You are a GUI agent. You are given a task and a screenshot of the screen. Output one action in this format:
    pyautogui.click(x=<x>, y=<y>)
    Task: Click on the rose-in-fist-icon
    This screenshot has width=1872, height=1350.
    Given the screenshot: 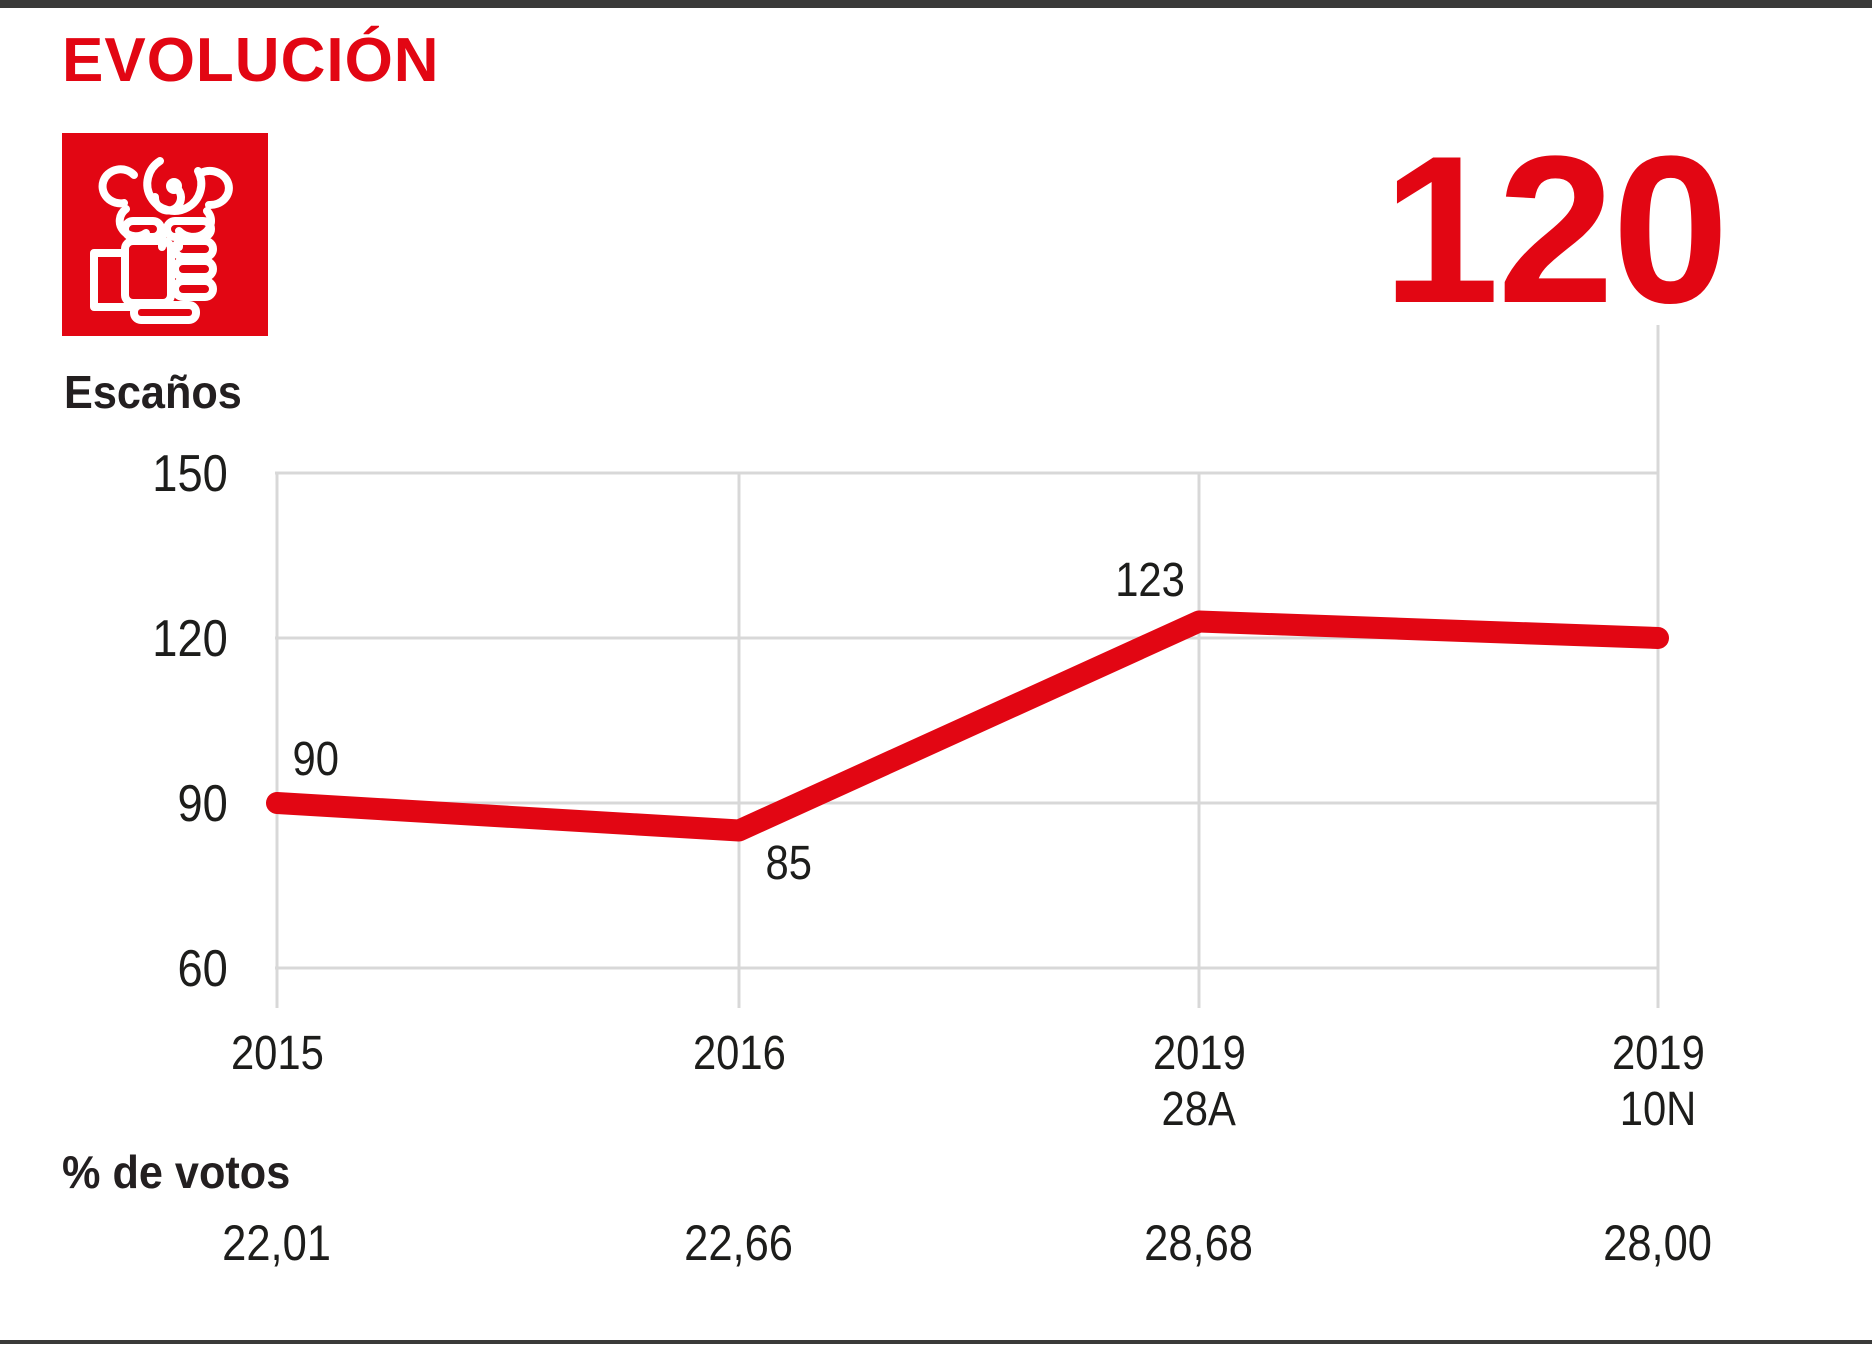 What is the action you would take?
    pyautogui.click(x=165, y=234)
    